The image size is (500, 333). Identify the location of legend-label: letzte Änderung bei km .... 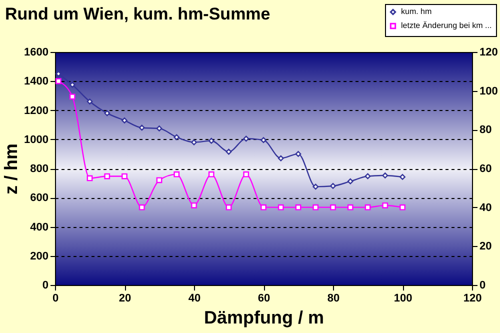
(446, 25).